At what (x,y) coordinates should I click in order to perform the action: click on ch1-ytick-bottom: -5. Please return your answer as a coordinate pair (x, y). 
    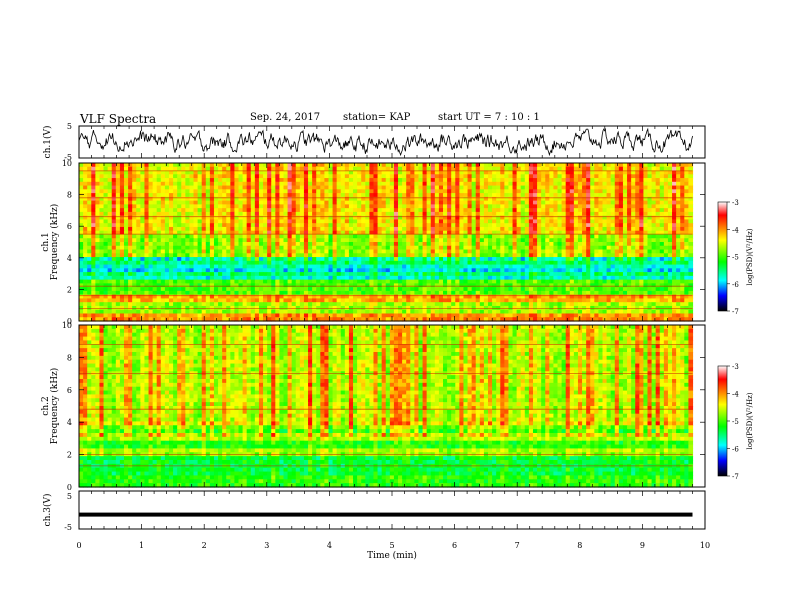
    Looking at the image, I should click on (68, 157).